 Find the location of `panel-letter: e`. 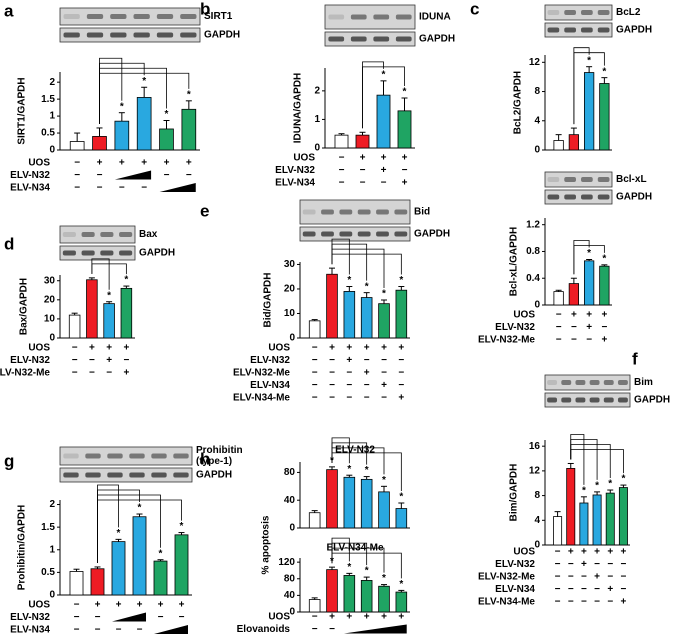

panel-letter: e is located at coordinates (204, 210).